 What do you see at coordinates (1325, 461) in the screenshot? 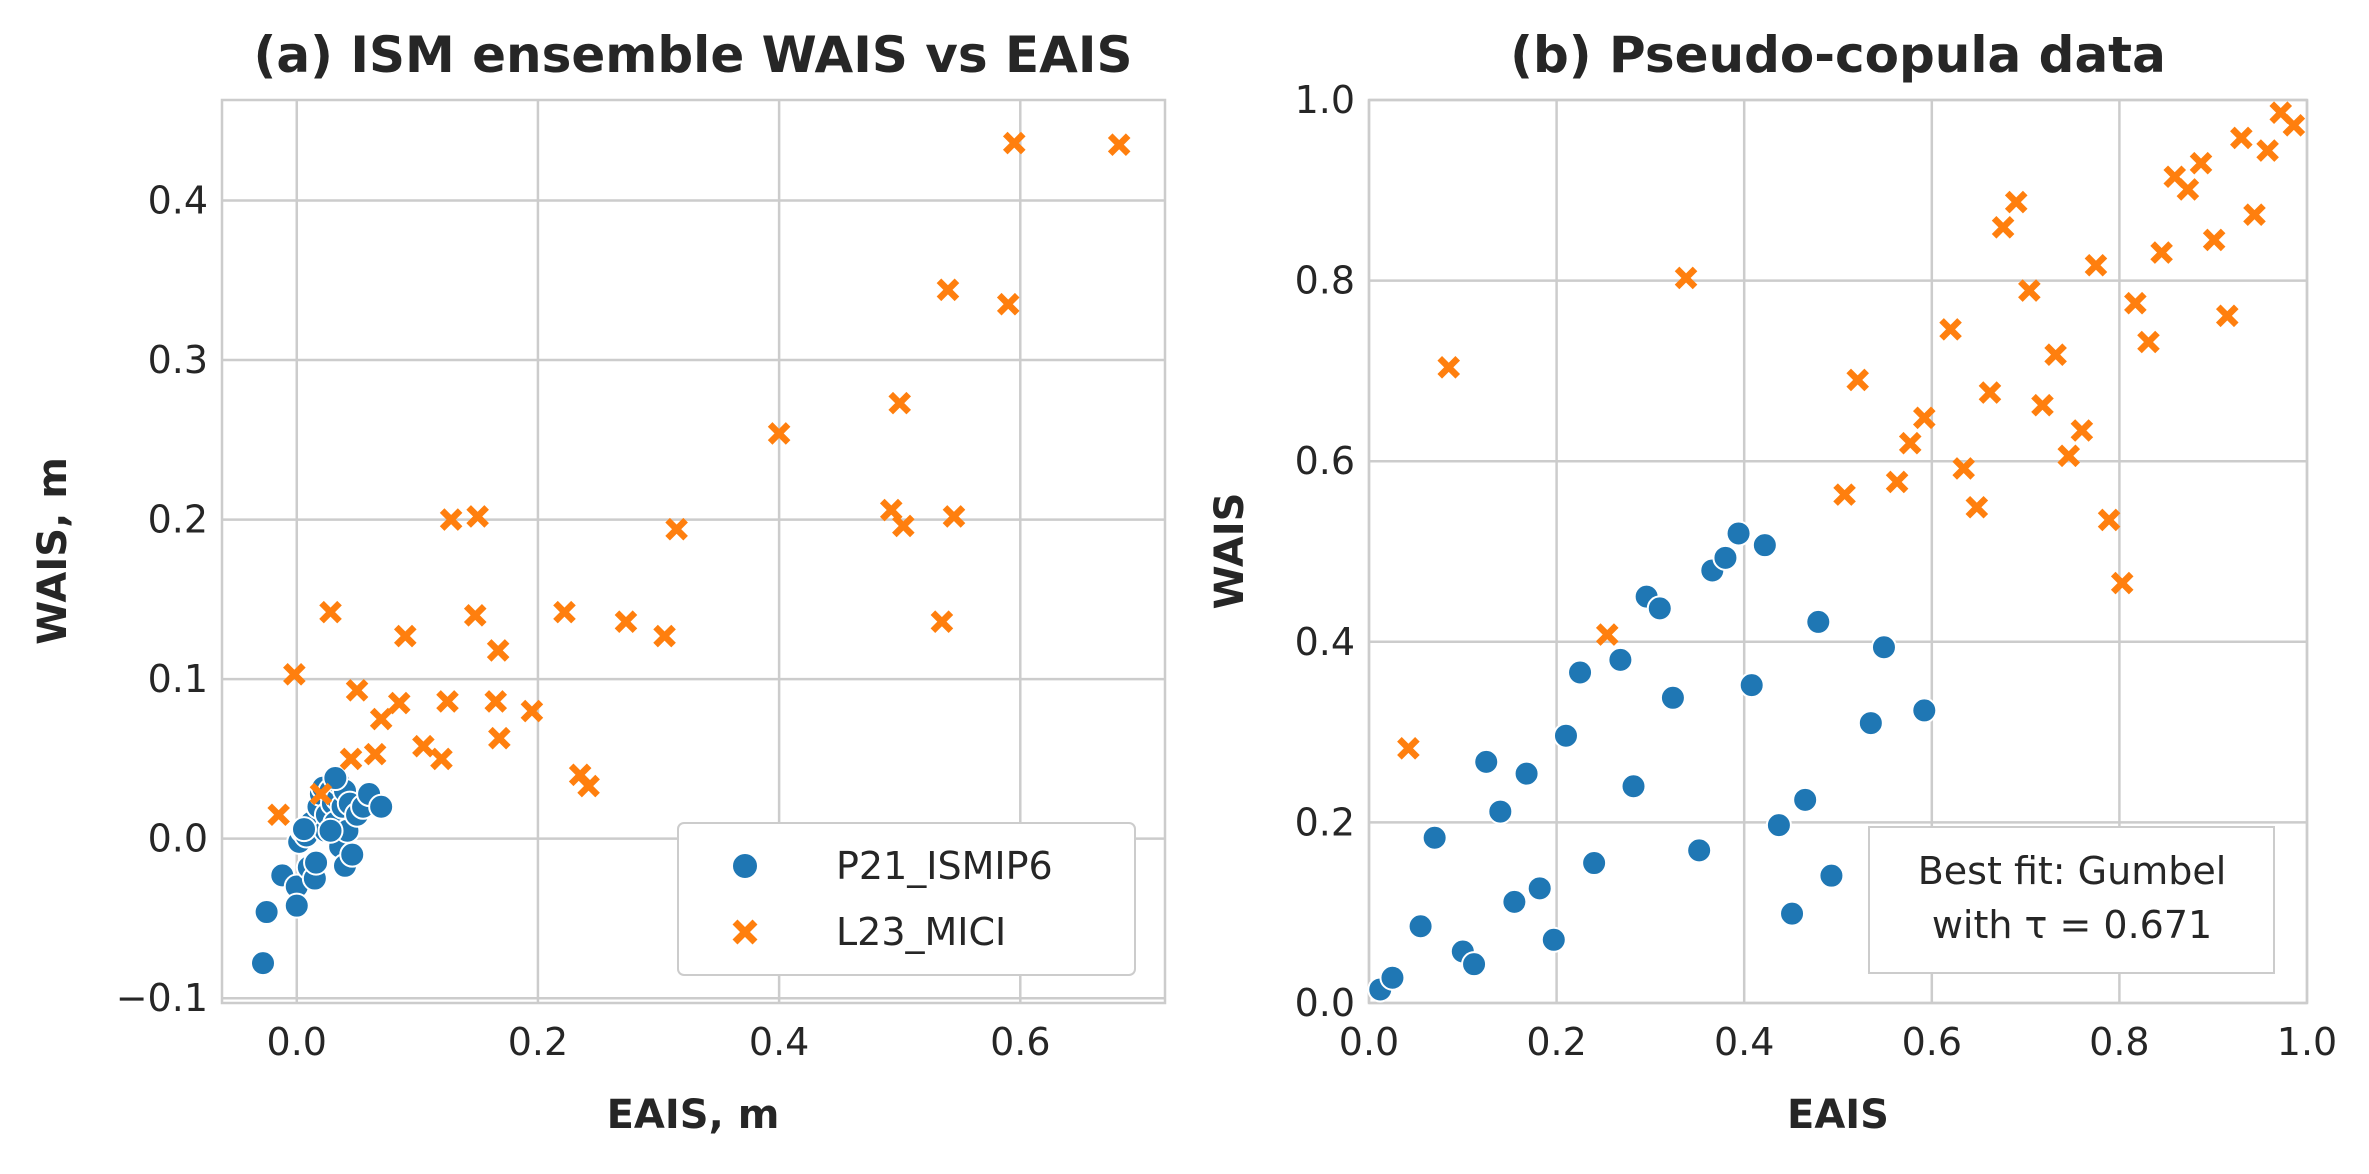
I see `y-tick-label: 0.6` at bounding box center [1325, 461].